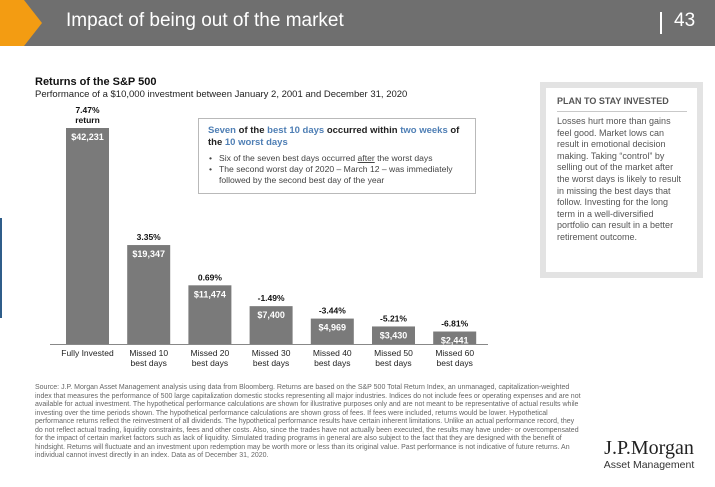 This screenshot has width=715, height=487. What do you see at coordinates (649, 465) in the screenshot?
I see `logo-subtitle: Asset Management` at bounding box center [649, 465].